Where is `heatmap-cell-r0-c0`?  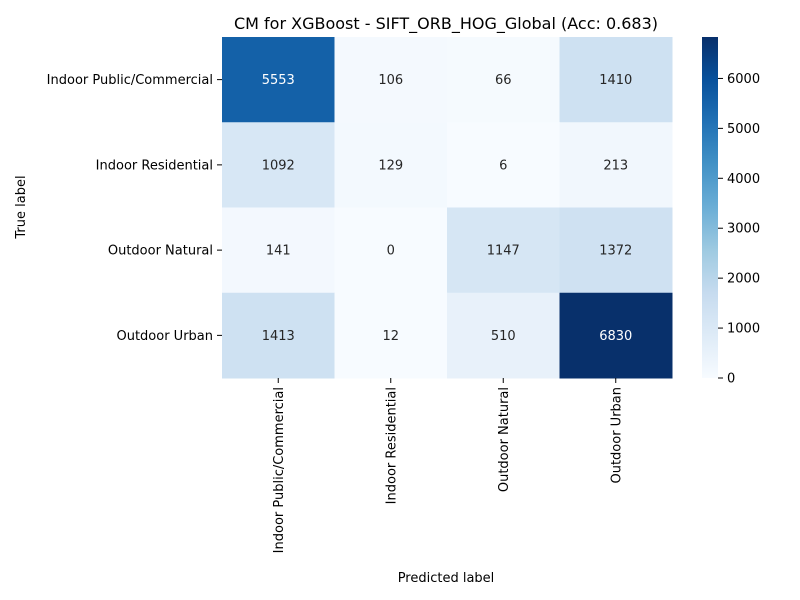 heatmap-cell-r0-c0 is located at coordinates (278, 80).